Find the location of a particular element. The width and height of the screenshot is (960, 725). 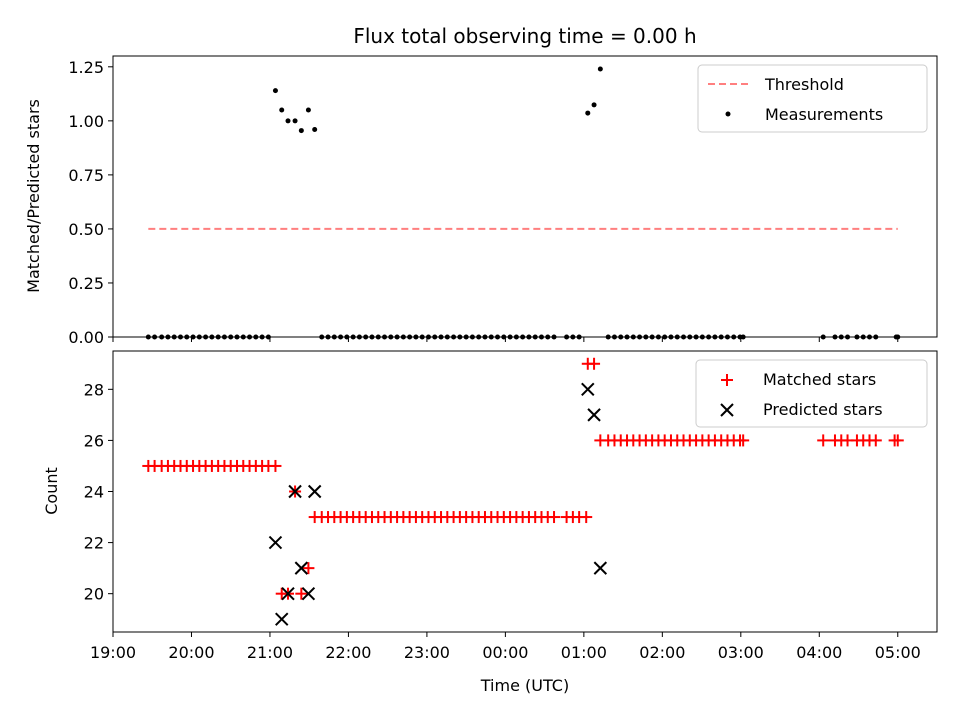

flux-ratio-y-tick-label: 0.75 is located at coordinates (86, 175).